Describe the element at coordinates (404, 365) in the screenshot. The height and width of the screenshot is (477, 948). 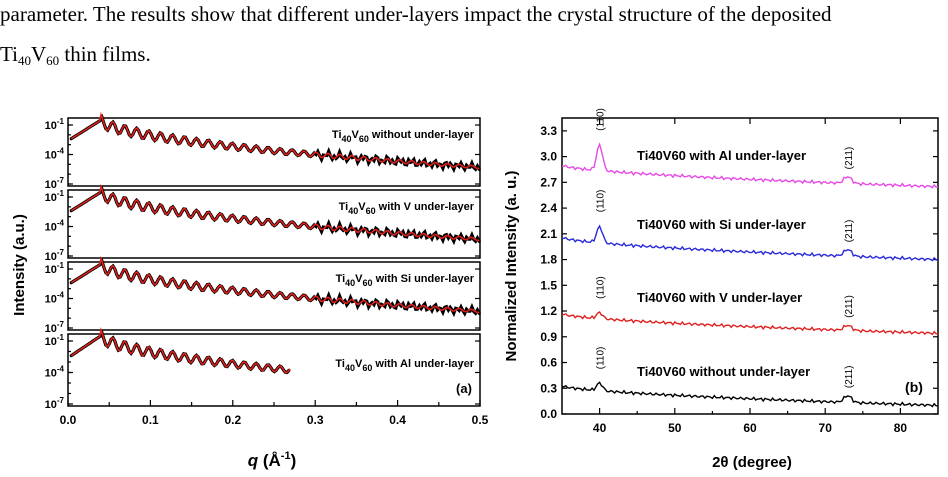
I see `series-label: Ti40V60 with Al under-layer` at that location.